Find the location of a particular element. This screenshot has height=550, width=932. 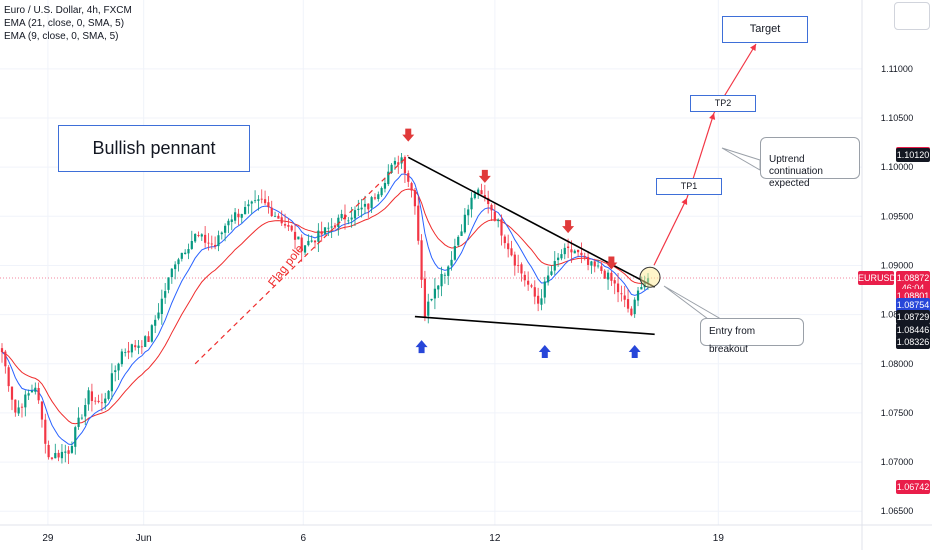

tp2-box: TP2 is located at coordinates (723, 103).